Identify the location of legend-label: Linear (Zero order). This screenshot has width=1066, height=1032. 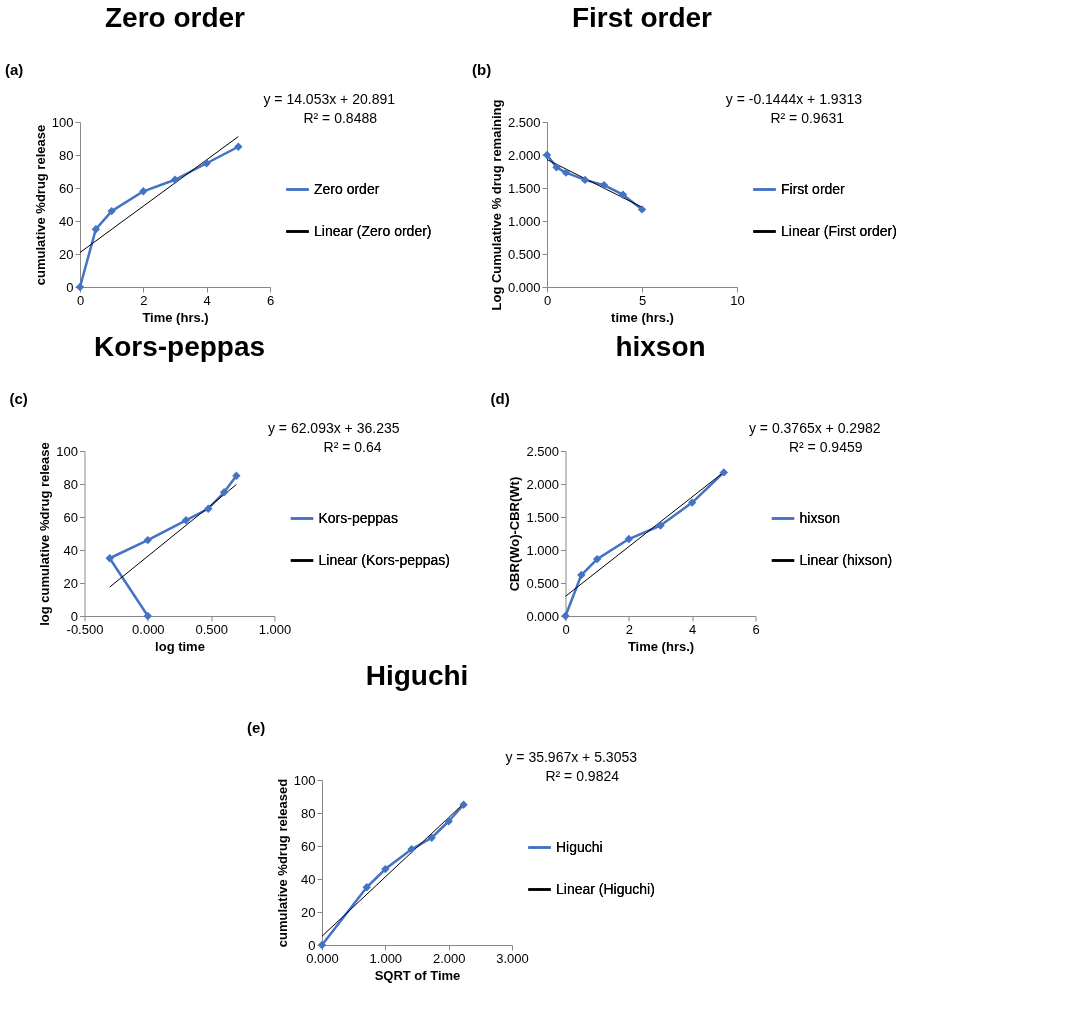
(373, 230).